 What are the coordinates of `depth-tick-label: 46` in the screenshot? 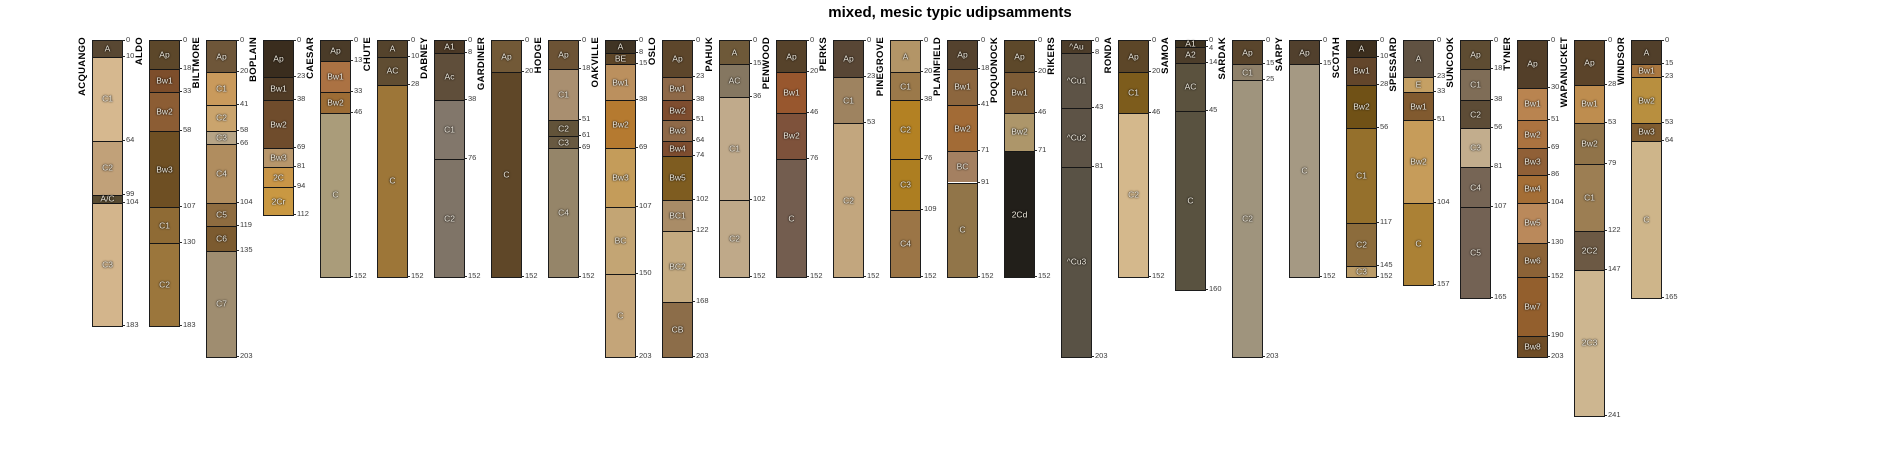 It's located at (1042, 111).